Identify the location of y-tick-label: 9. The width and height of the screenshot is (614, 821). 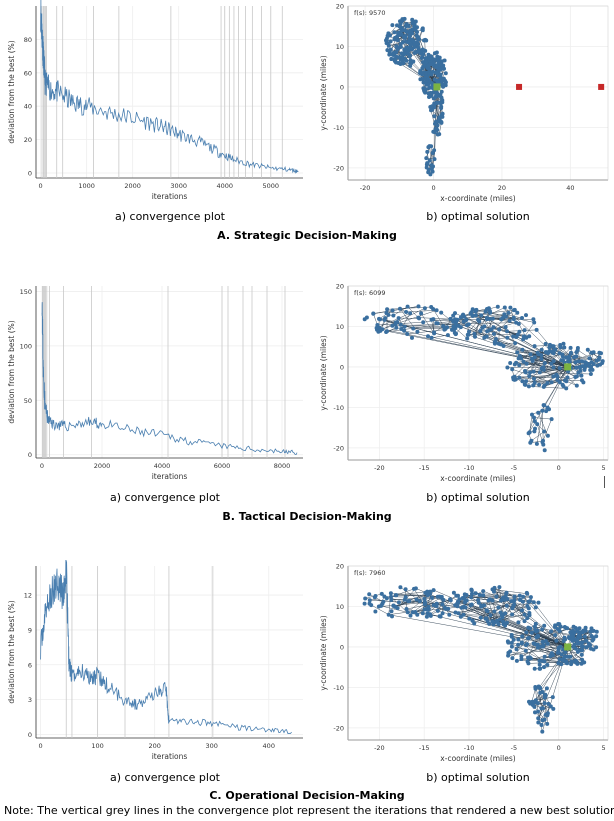
(30, 630).